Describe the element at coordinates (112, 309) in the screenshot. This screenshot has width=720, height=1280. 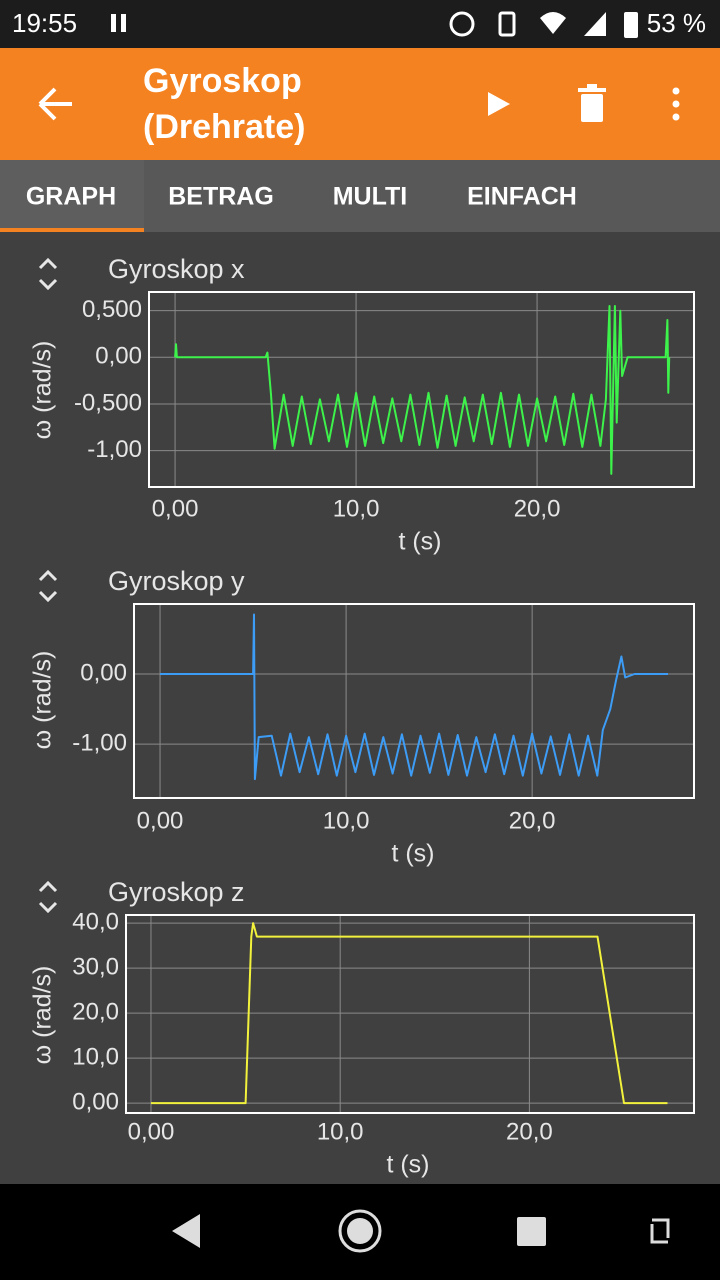
I see `y-tick-label: 0,500` at that location.